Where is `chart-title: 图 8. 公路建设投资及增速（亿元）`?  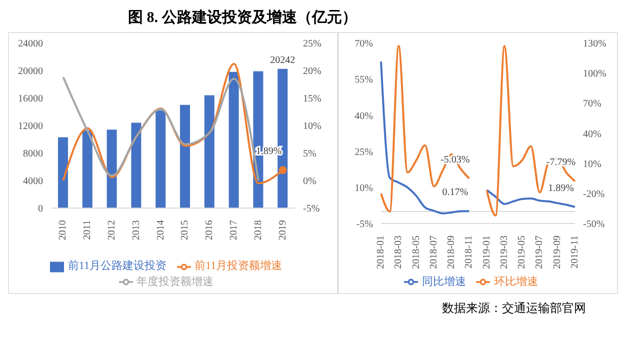 chart-title: 图 8. 公路建设投资及增速（亿元） is located at coordinates (242, 18).